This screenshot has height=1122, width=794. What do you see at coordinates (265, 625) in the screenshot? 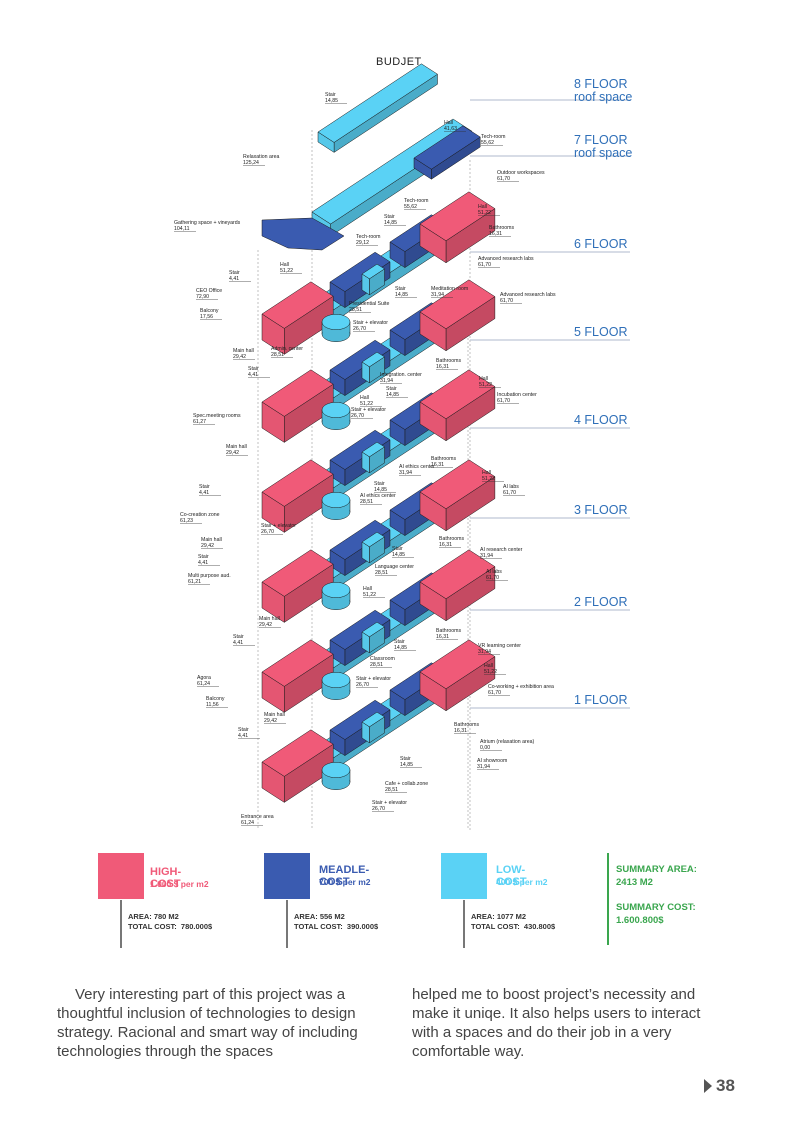
I see `room-value: 29,42` at bounding box center [265, 625].